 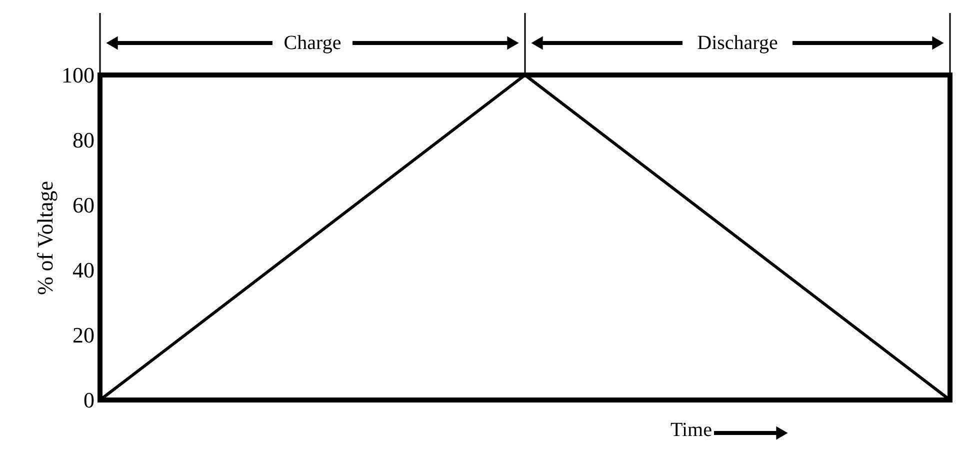 I want to click on y-axis-title: % of Voltage, so click(x=45, y=238).